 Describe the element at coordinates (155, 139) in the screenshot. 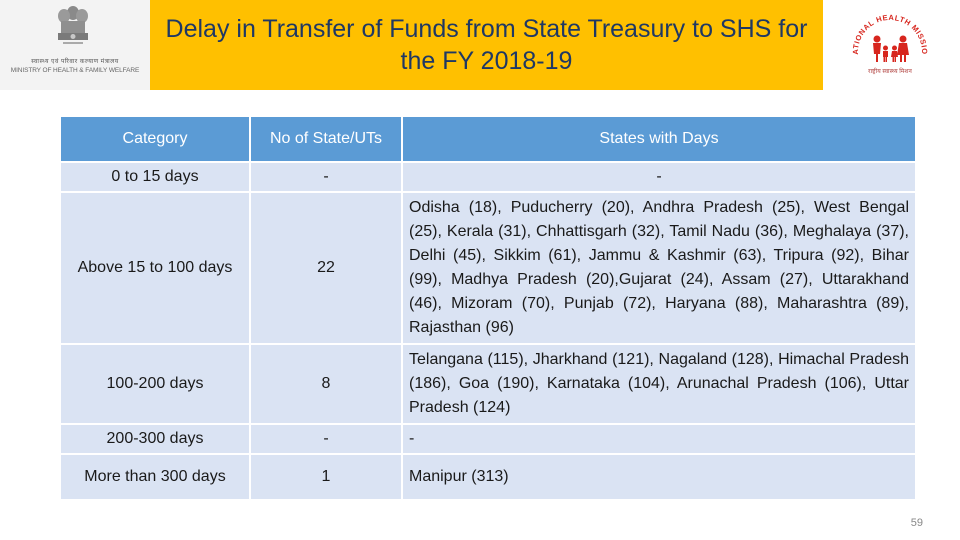

I see `column-header-category: Category` at that location.